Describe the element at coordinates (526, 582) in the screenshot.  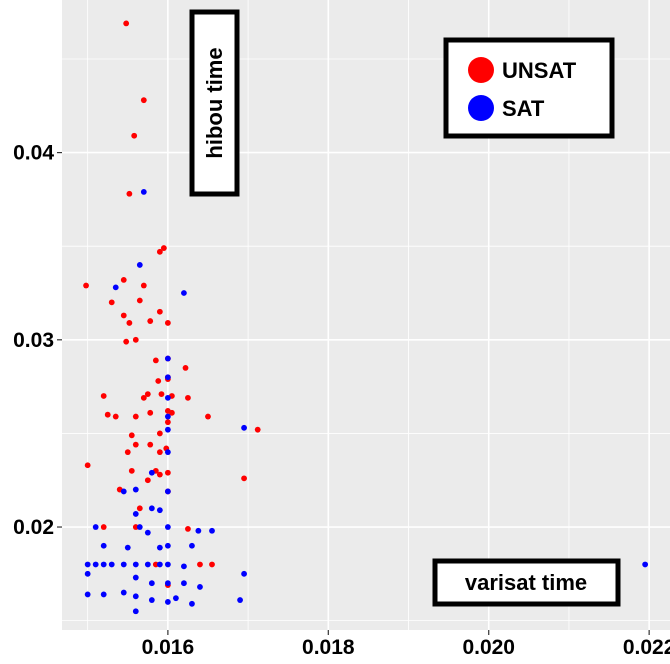
I see `x-axis-title-box: varisat time` at that location.